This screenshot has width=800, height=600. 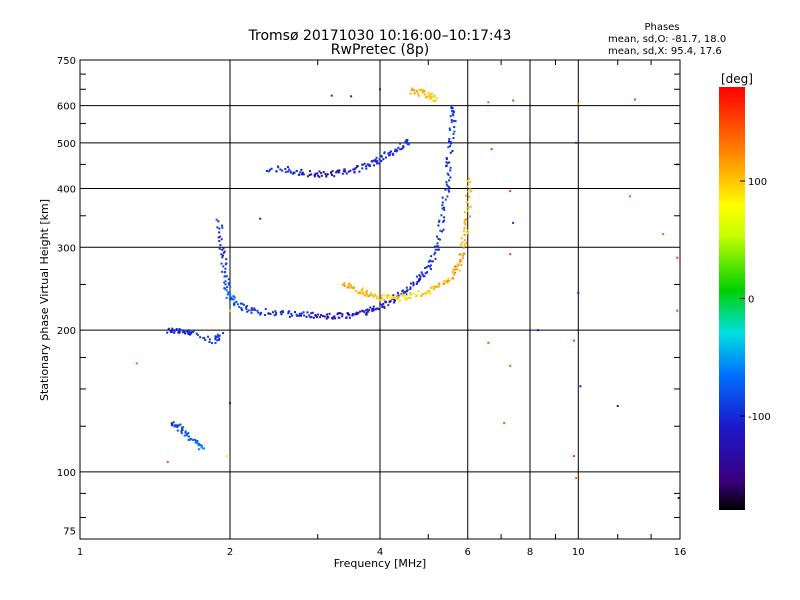 I want to click on y-tick-label: 200, so click(x=66, y=331).